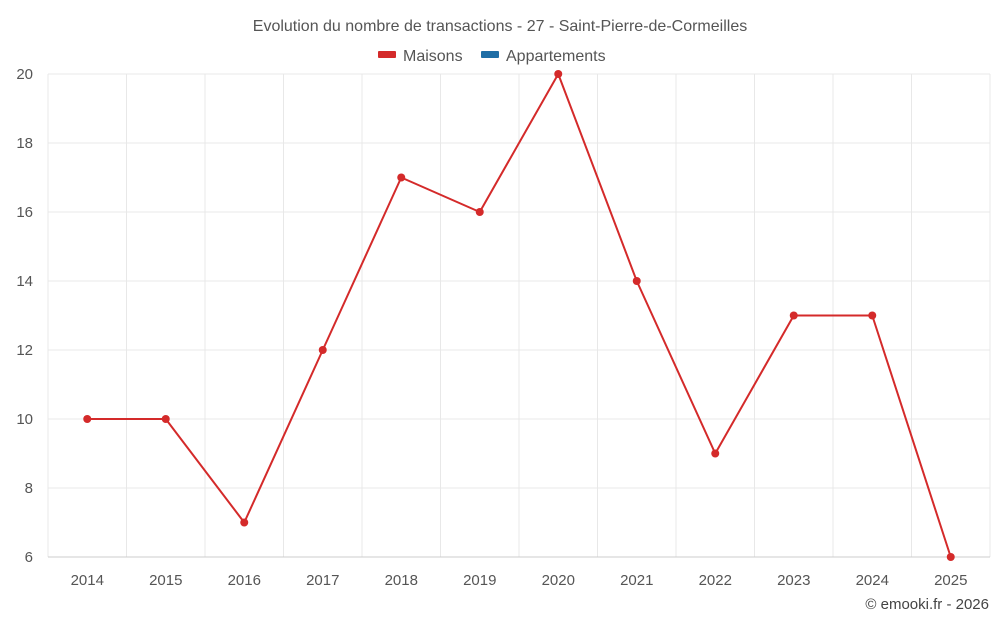  Describe the element at coordinates (29, 557) in the screenshot. I see `y-tick-label: 6` at that location.